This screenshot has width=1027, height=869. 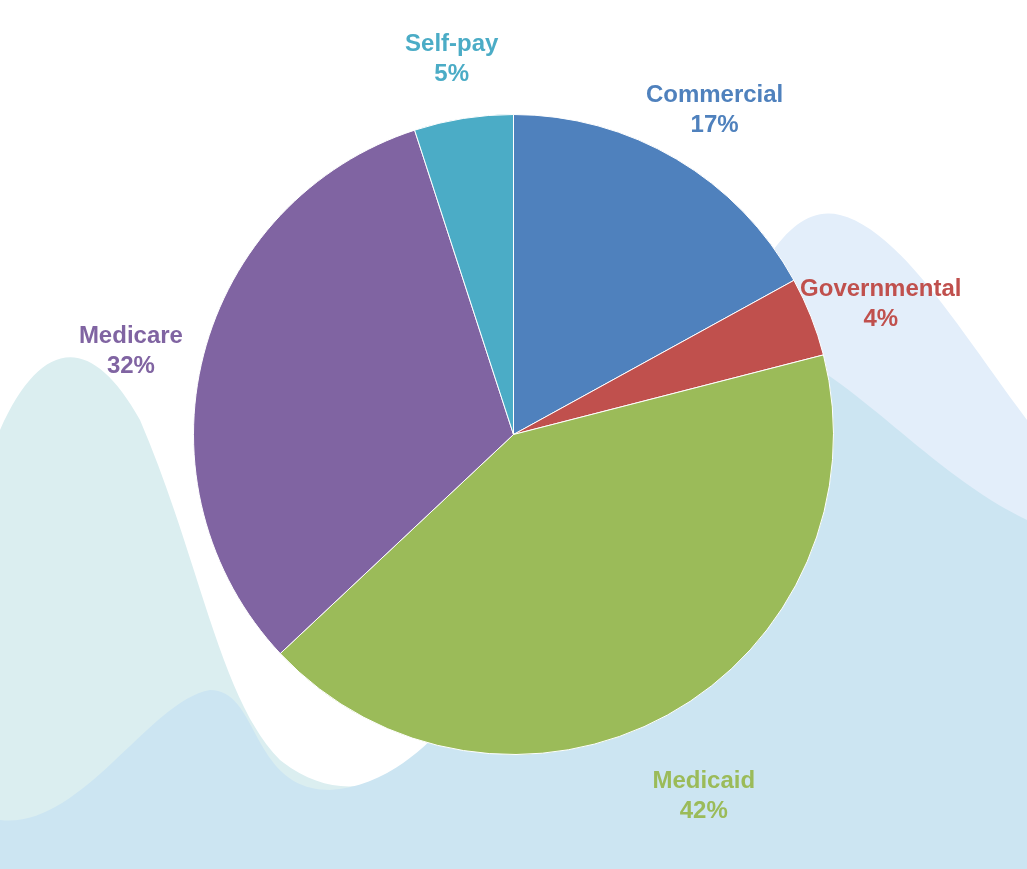 What do you see at coordinates (714, 93) in the screenshot?
I see `slice-label: Commercial` at bounding box center [714, 93].